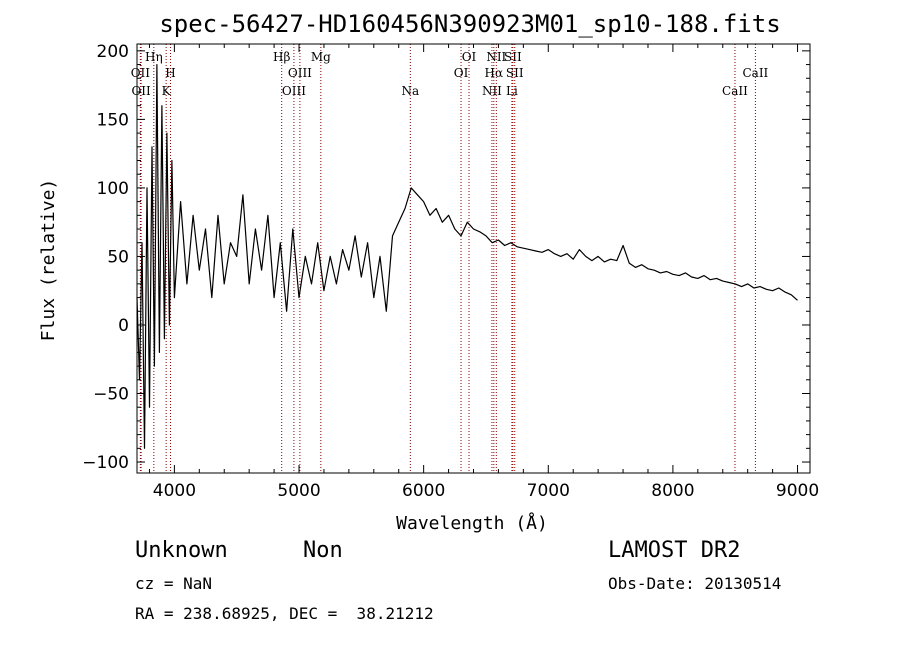  What do you see at coordinates (548, 491) in the screenshot?
I see `x-tick-label: 7000` at bounding box center [548, 491].